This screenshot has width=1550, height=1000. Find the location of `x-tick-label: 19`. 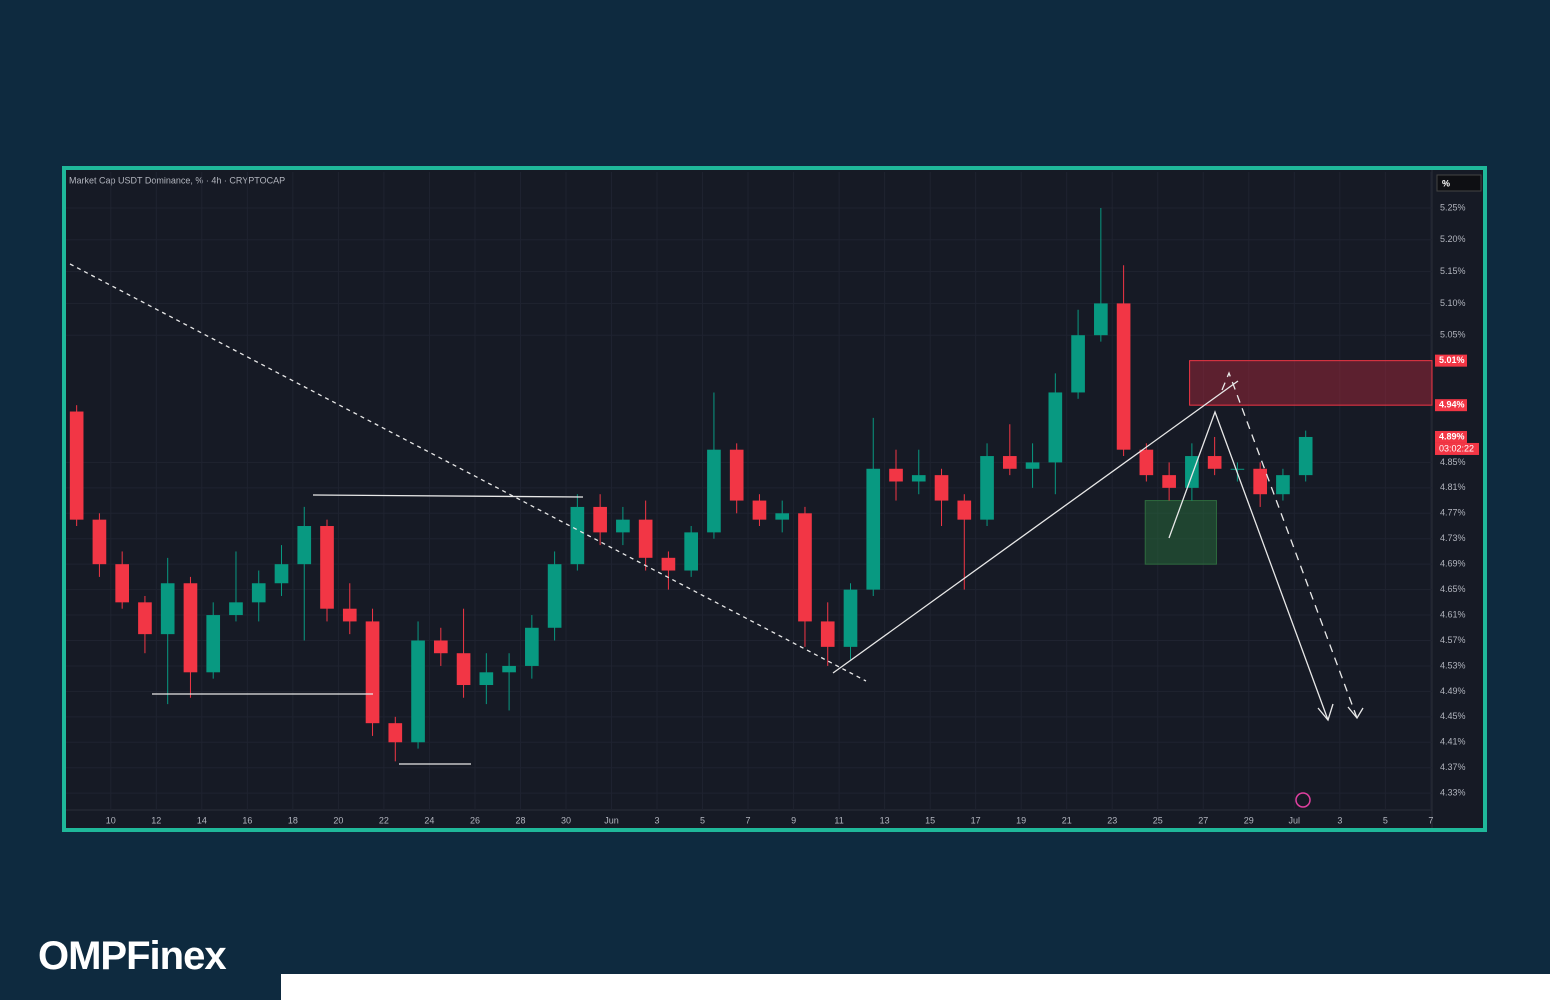

x-tick-label: 19 is located at coordinates (1021, 820).